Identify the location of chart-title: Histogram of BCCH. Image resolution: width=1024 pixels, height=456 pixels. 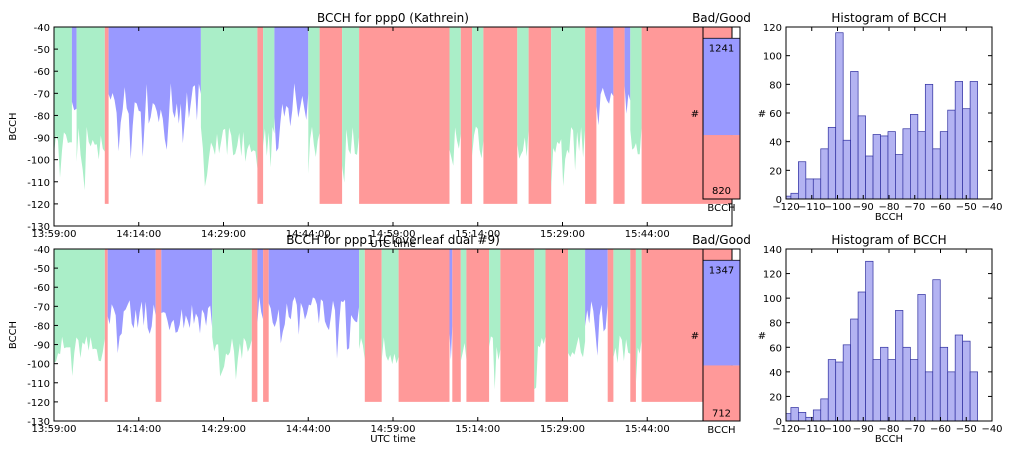
(888, 240).